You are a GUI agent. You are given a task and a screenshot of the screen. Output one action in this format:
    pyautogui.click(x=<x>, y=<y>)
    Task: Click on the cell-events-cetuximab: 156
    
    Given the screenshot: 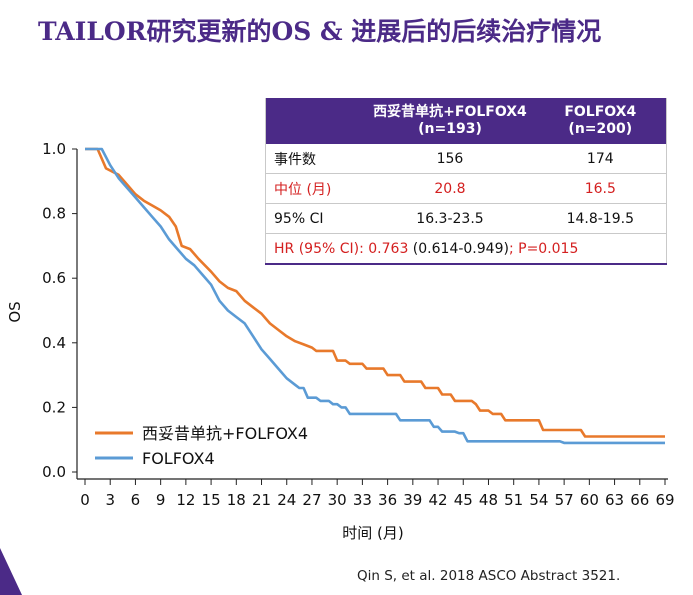 What is the action you would take?
    pyautogui.click(x=450, y=159)
    